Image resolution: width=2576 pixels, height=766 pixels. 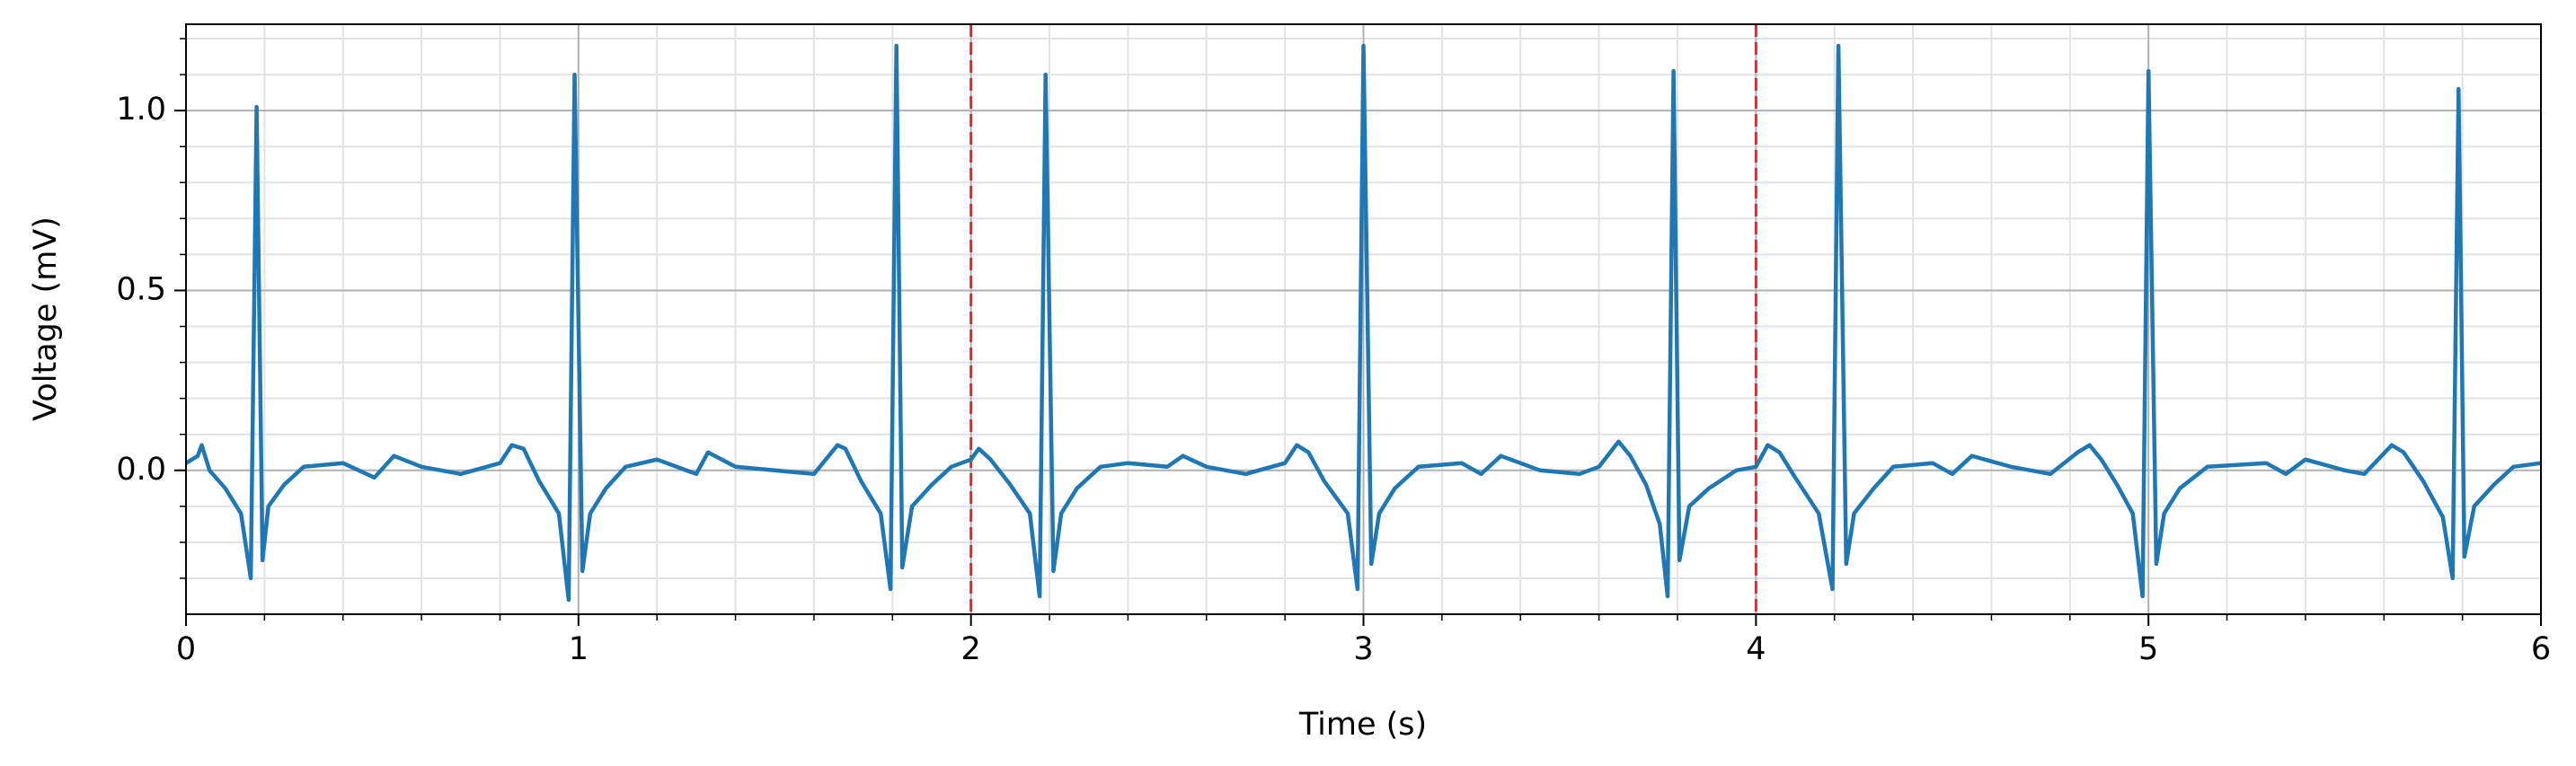 What do you see at coordinates (971, 649) in the screenshot?
I see `x-tick-label: 2` at bounding box center [971, 649].